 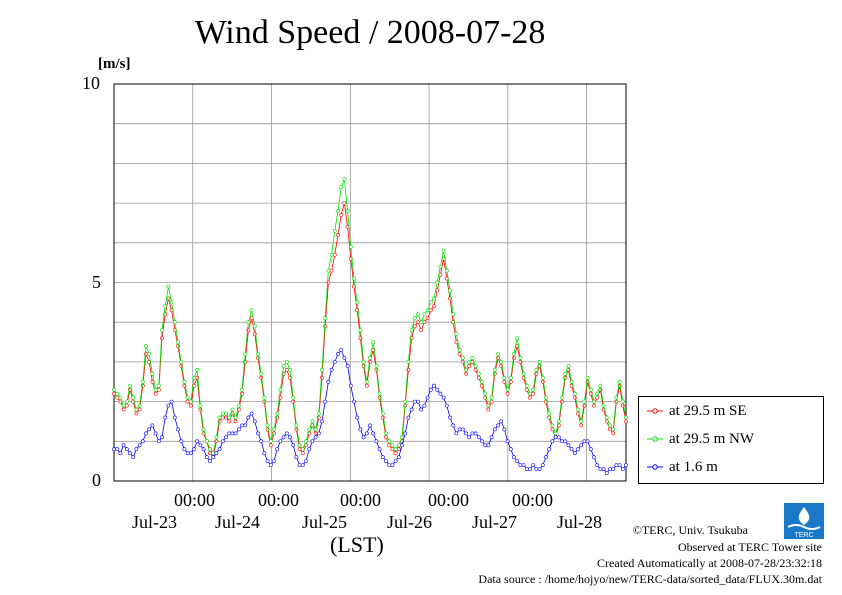 What do you see at coordinates (357, 544) in the screenshot?
I see `x-axis-label: (LST)` at bounding box center [357, 544].